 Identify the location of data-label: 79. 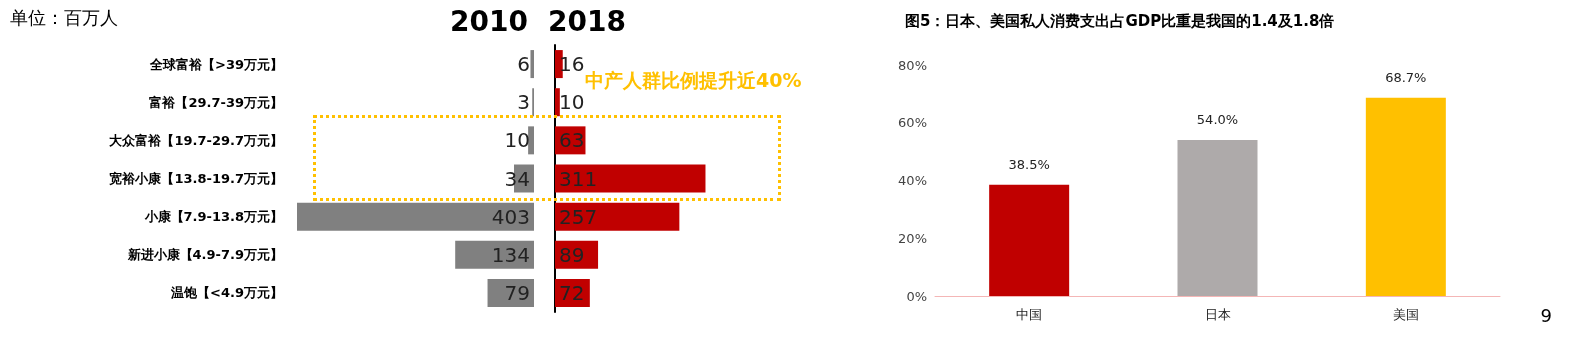
(517, 292).